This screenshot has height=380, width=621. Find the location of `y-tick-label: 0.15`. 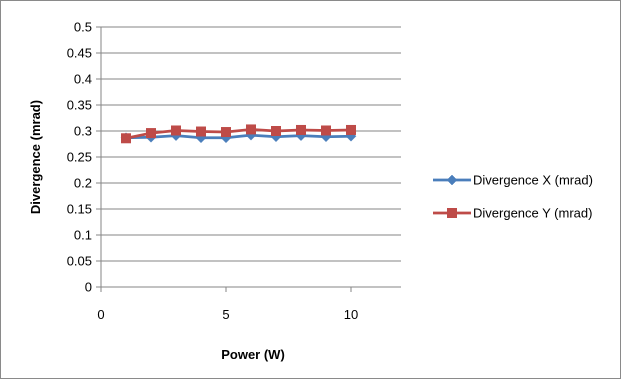

y-tick-label: 0.15 is located at coordinates (79, 209).